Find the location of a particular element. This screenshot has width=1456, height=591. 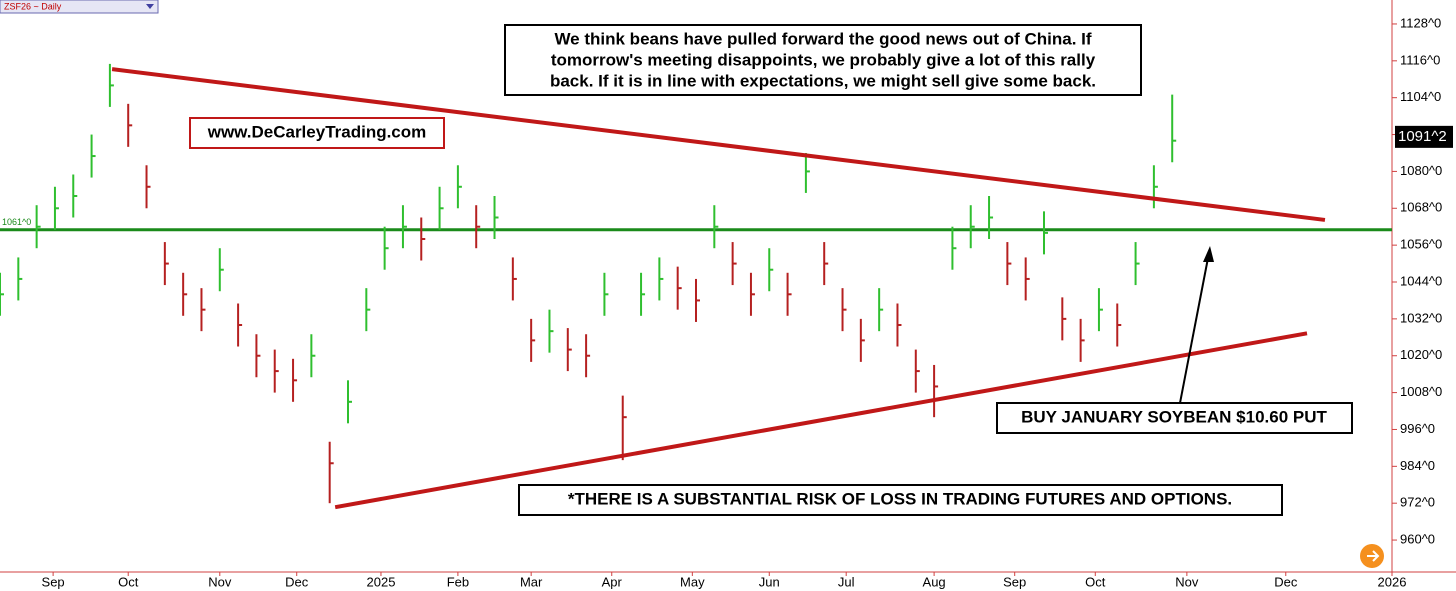

x-tick-label: Mar is located at coordinates (531, 581).